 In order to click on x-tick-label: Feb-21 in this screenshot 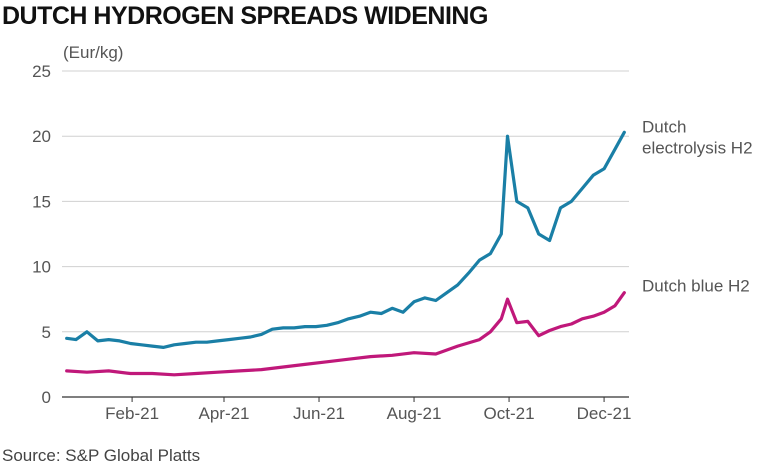, I will do `click(132, 413)`.